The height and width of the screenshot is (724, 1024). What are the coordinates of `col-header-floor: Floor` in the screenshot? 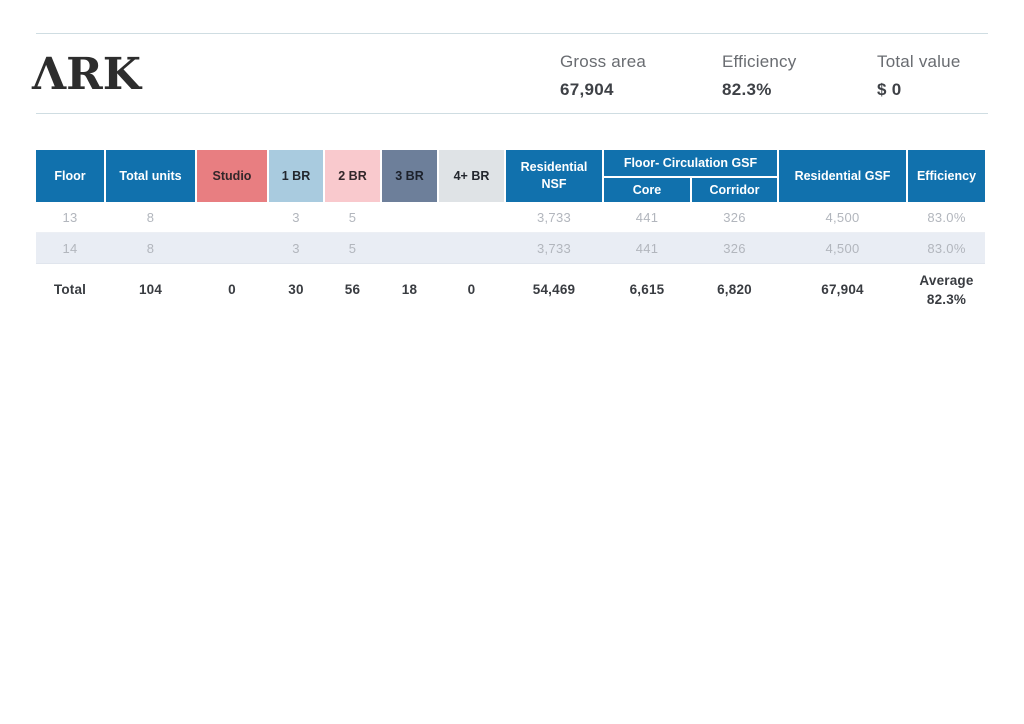 It's located at (70, 176).